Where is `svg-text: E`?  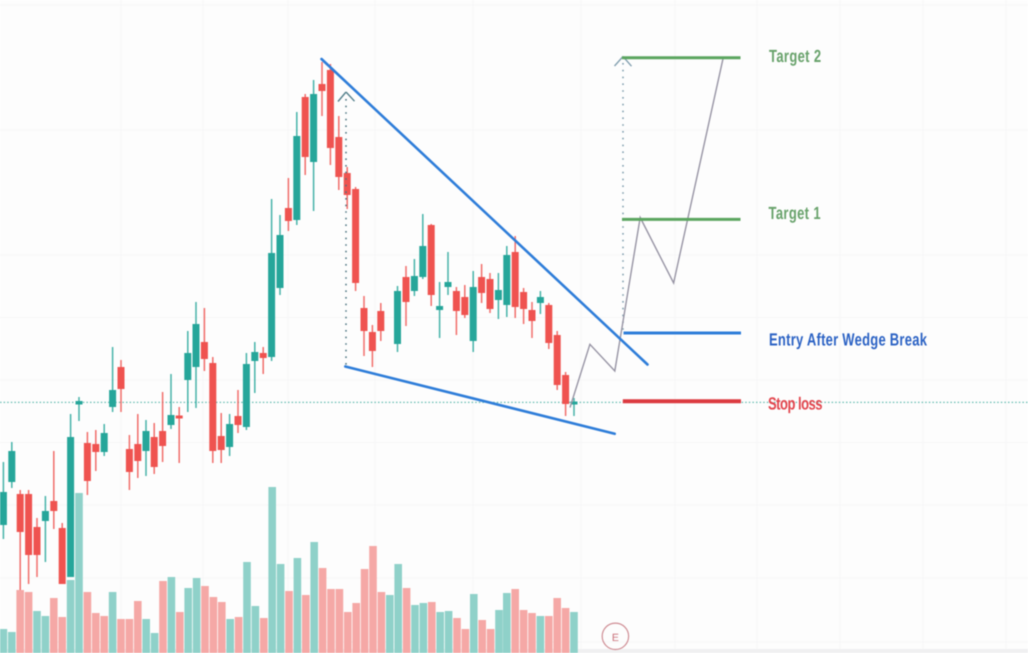 svg-text: E is located at coordinates (615, 638).